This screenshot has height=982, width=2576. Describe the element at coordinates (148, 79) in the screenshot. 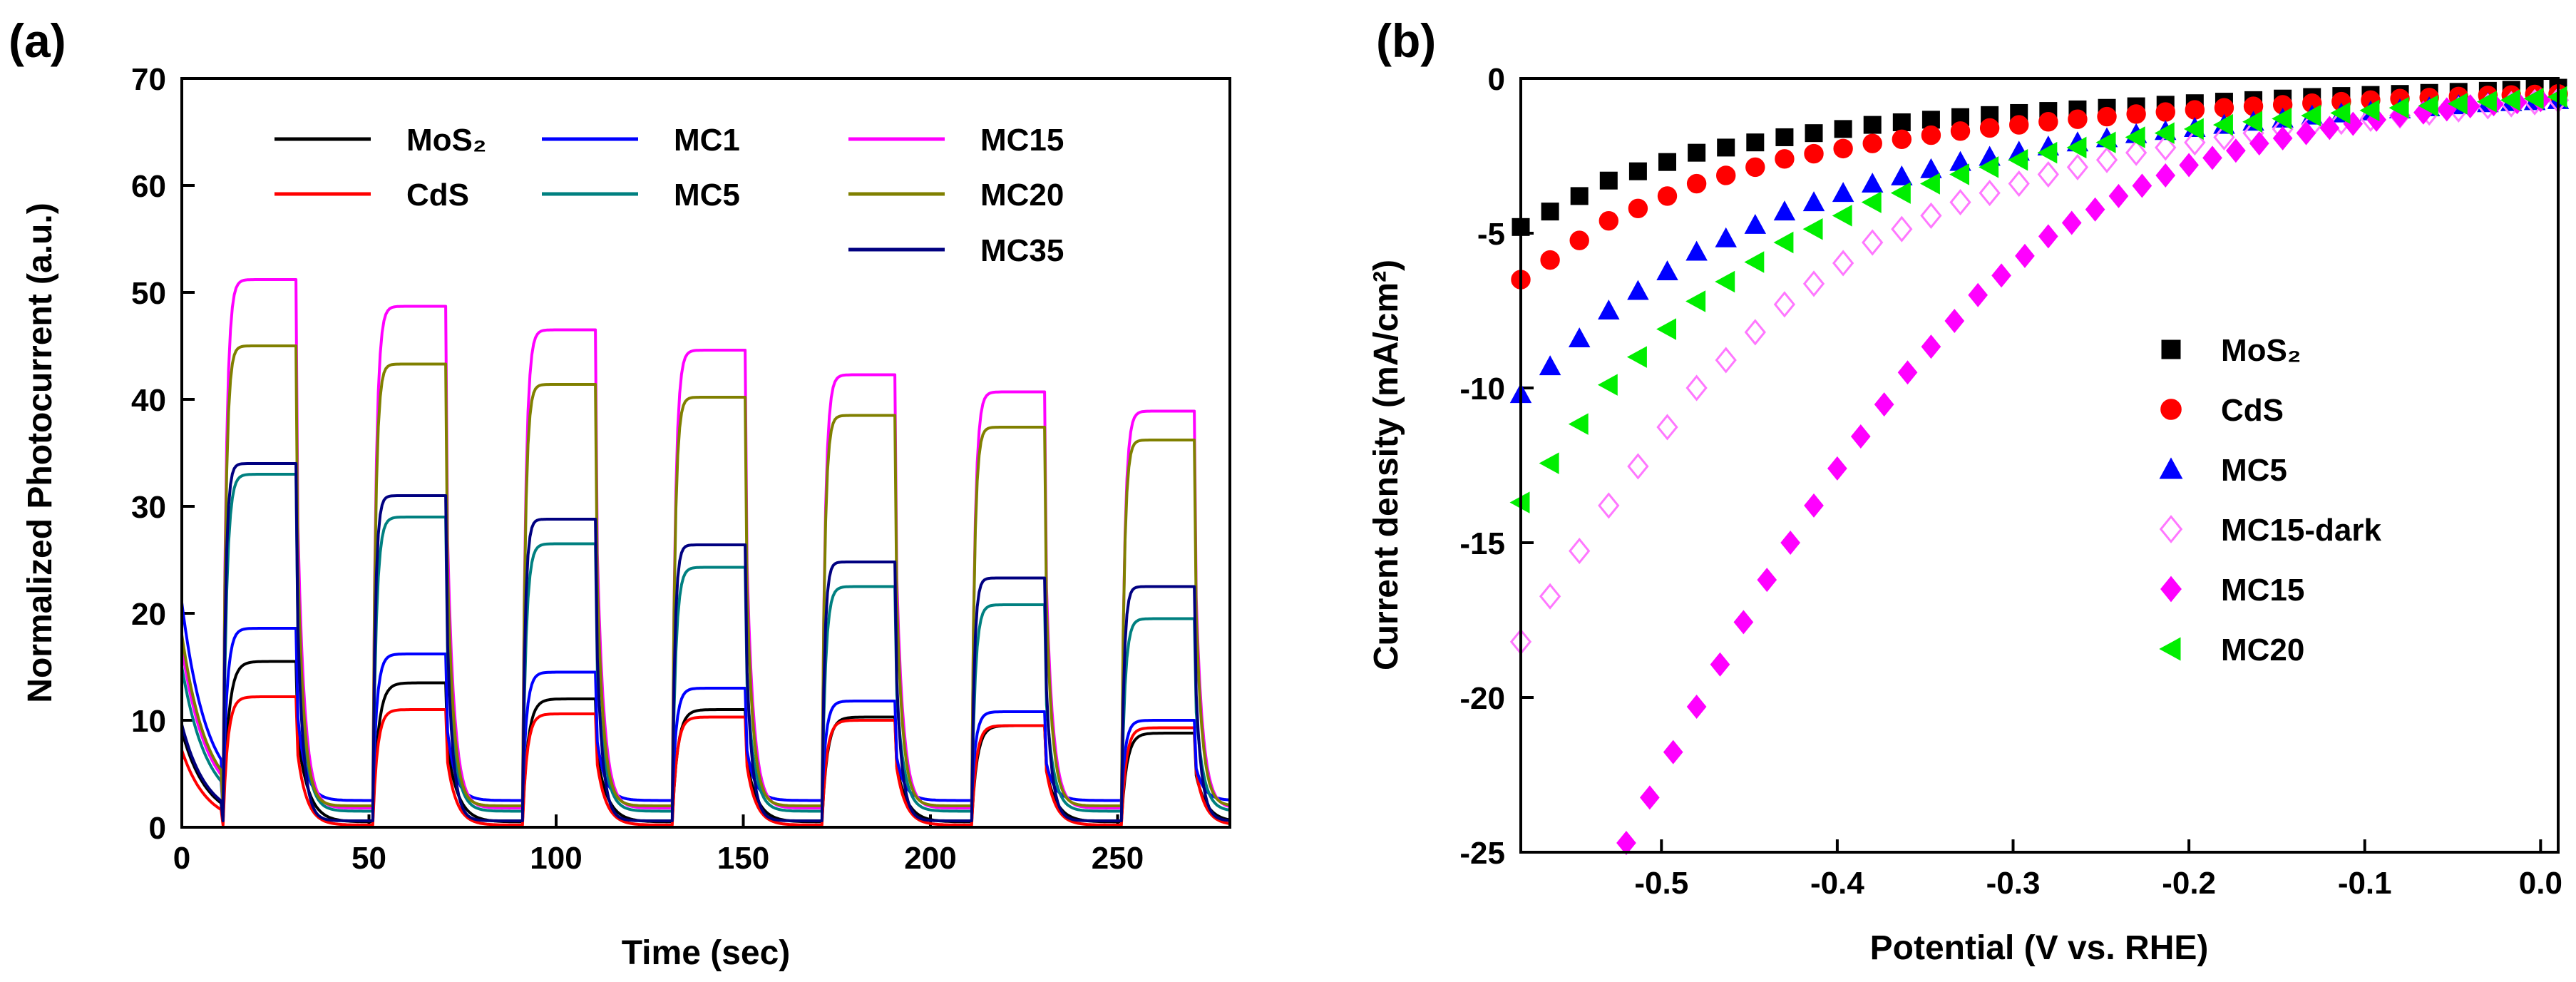

I see `a-y-tick-label: 70` at that location.